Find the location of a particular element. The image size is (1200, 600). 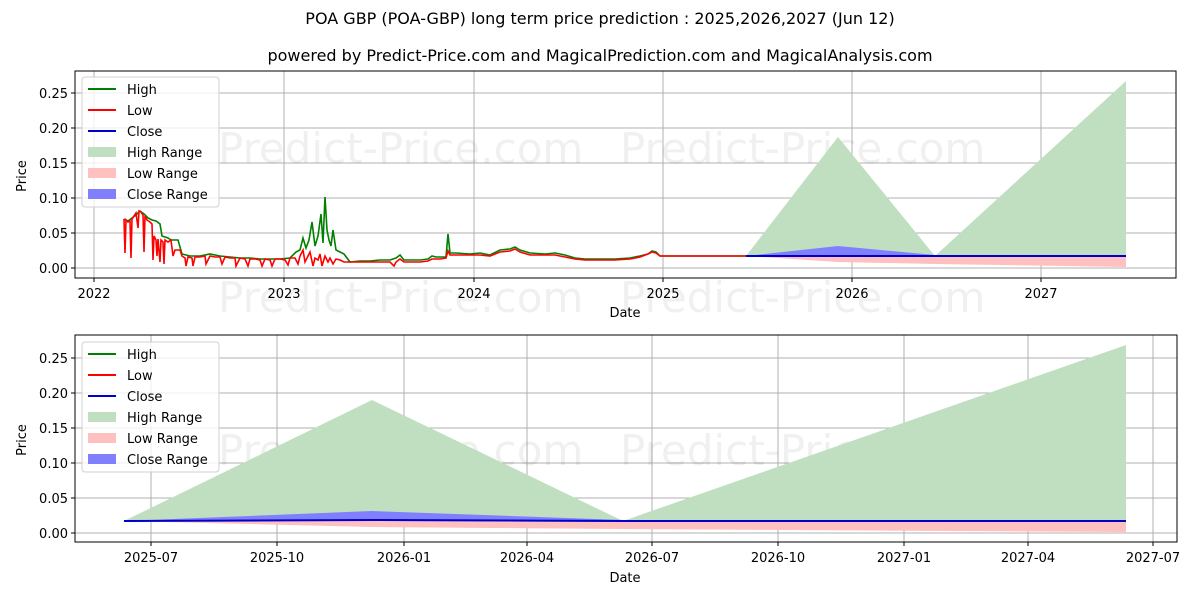

x-tick-label: 2024 is located at coordinates (473, 294).